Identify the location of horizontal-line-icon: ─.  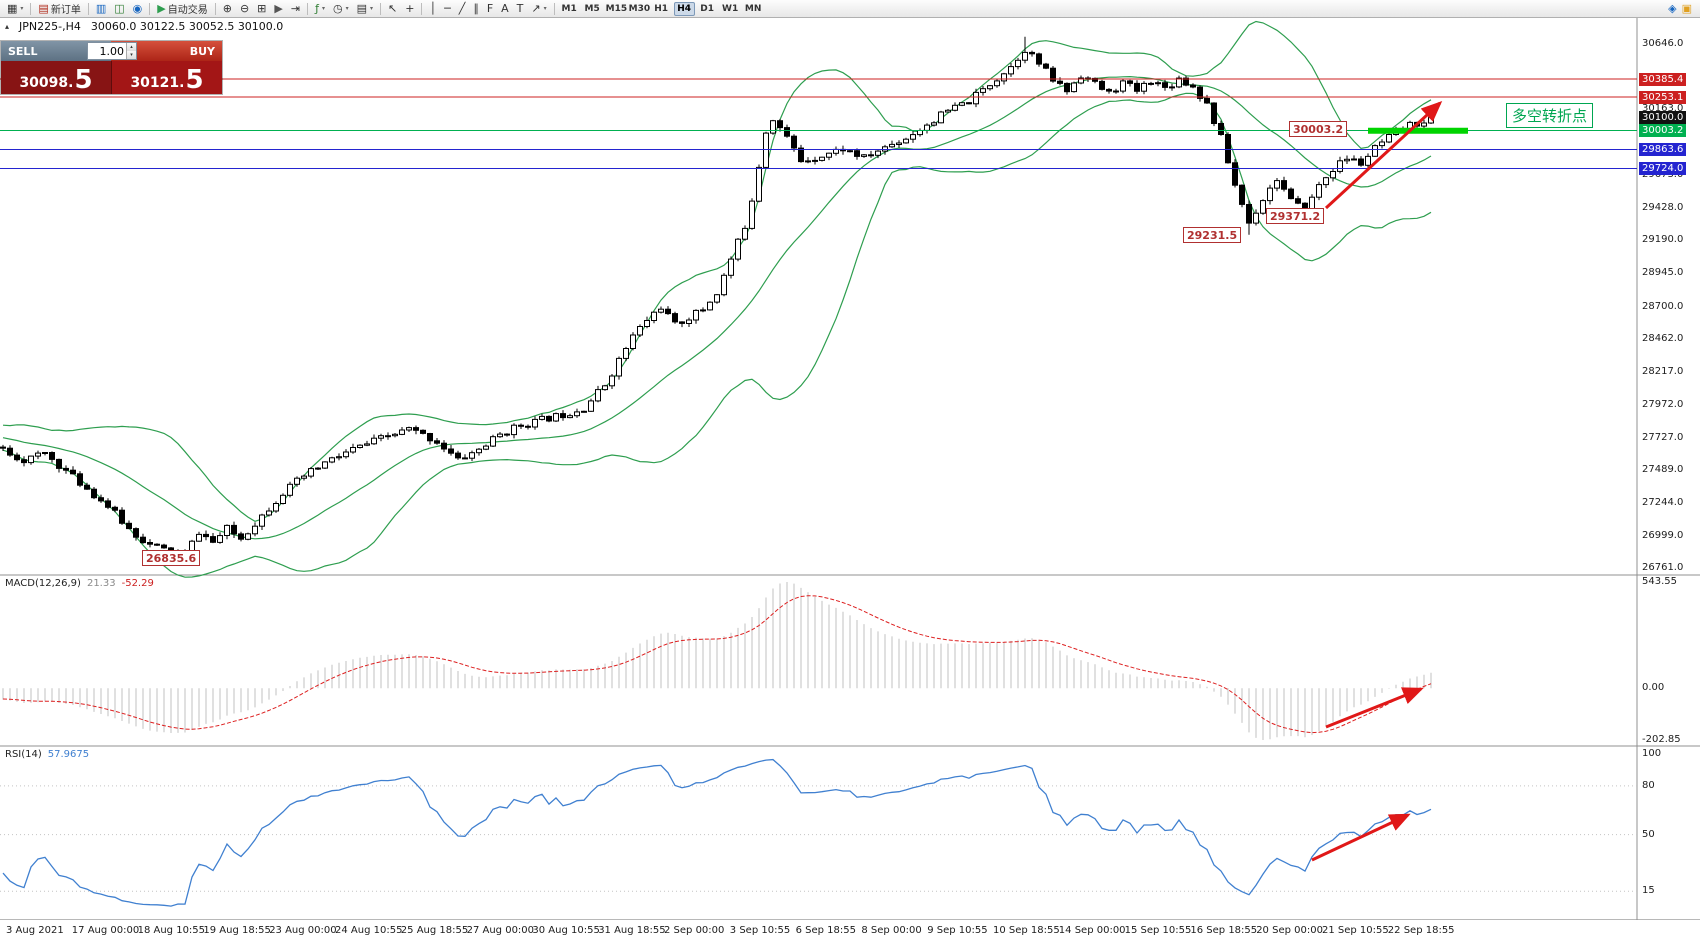
(447, 8).